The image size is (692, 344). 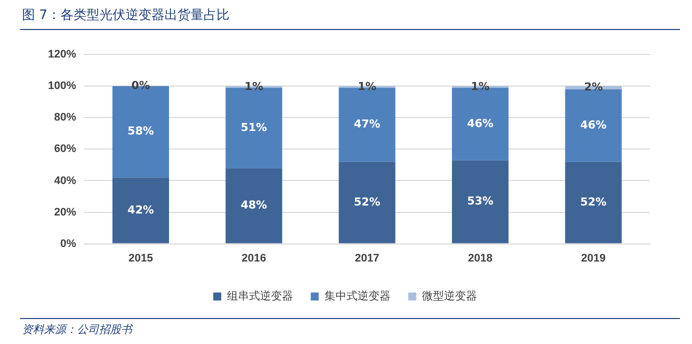 What do you see at coordinates (254, 127) in the screenshot?
I see `data-label: 51%` at bounding box center [254, 127].